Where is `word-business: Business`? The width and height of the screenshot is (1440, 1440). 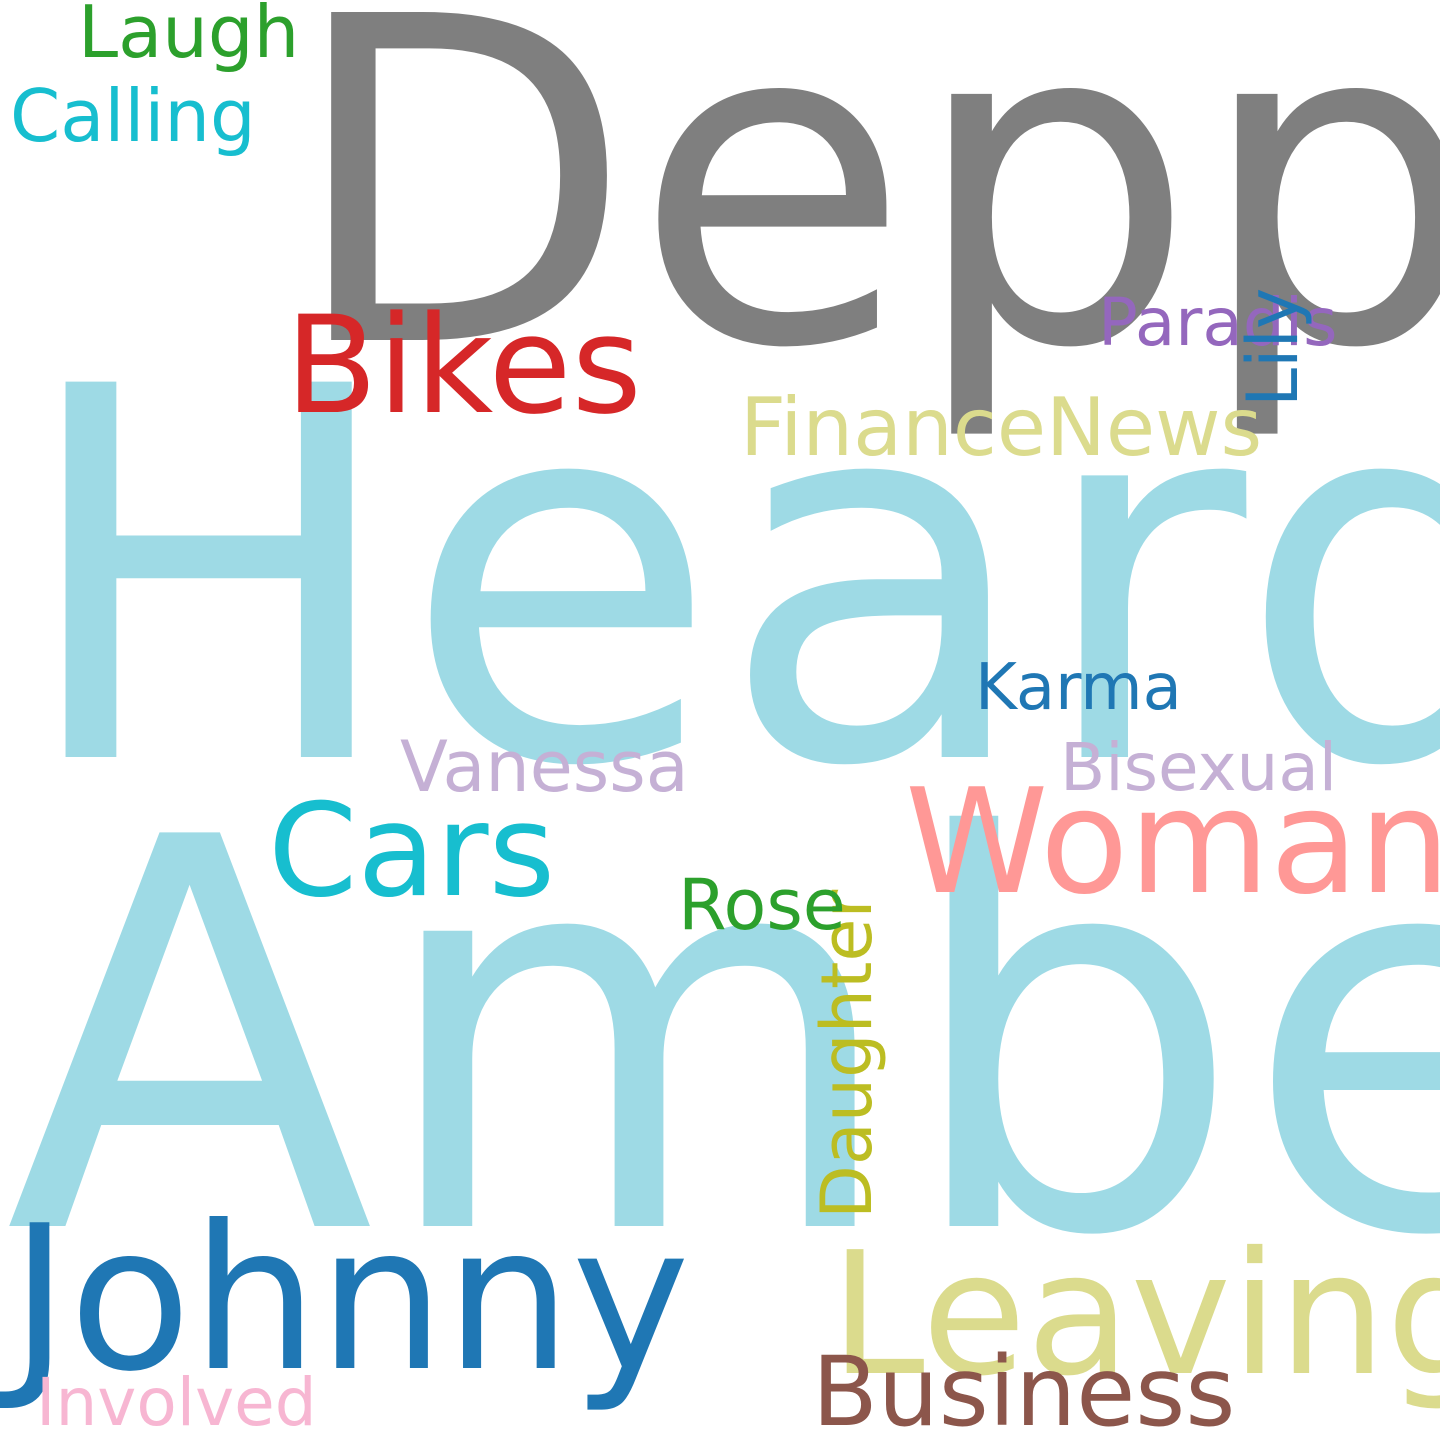 word-business: Business is located at coordinates (1024, 1388).